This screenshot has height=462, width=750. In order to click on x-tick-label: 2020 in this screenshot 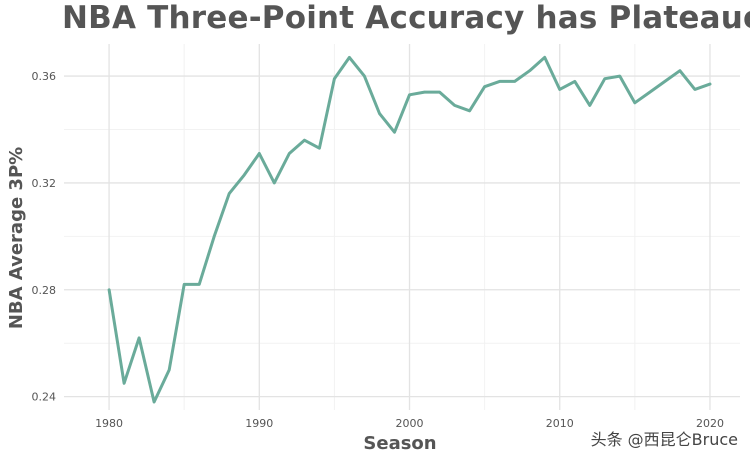, I will do `click(710, 423)`.